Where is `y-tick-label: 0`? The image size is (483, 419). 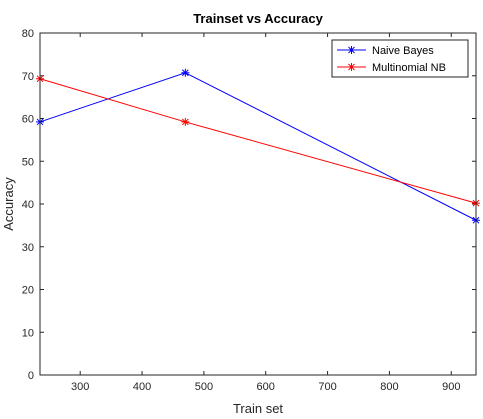
y-tick-label: 0 is located at coordinates (31, 376).